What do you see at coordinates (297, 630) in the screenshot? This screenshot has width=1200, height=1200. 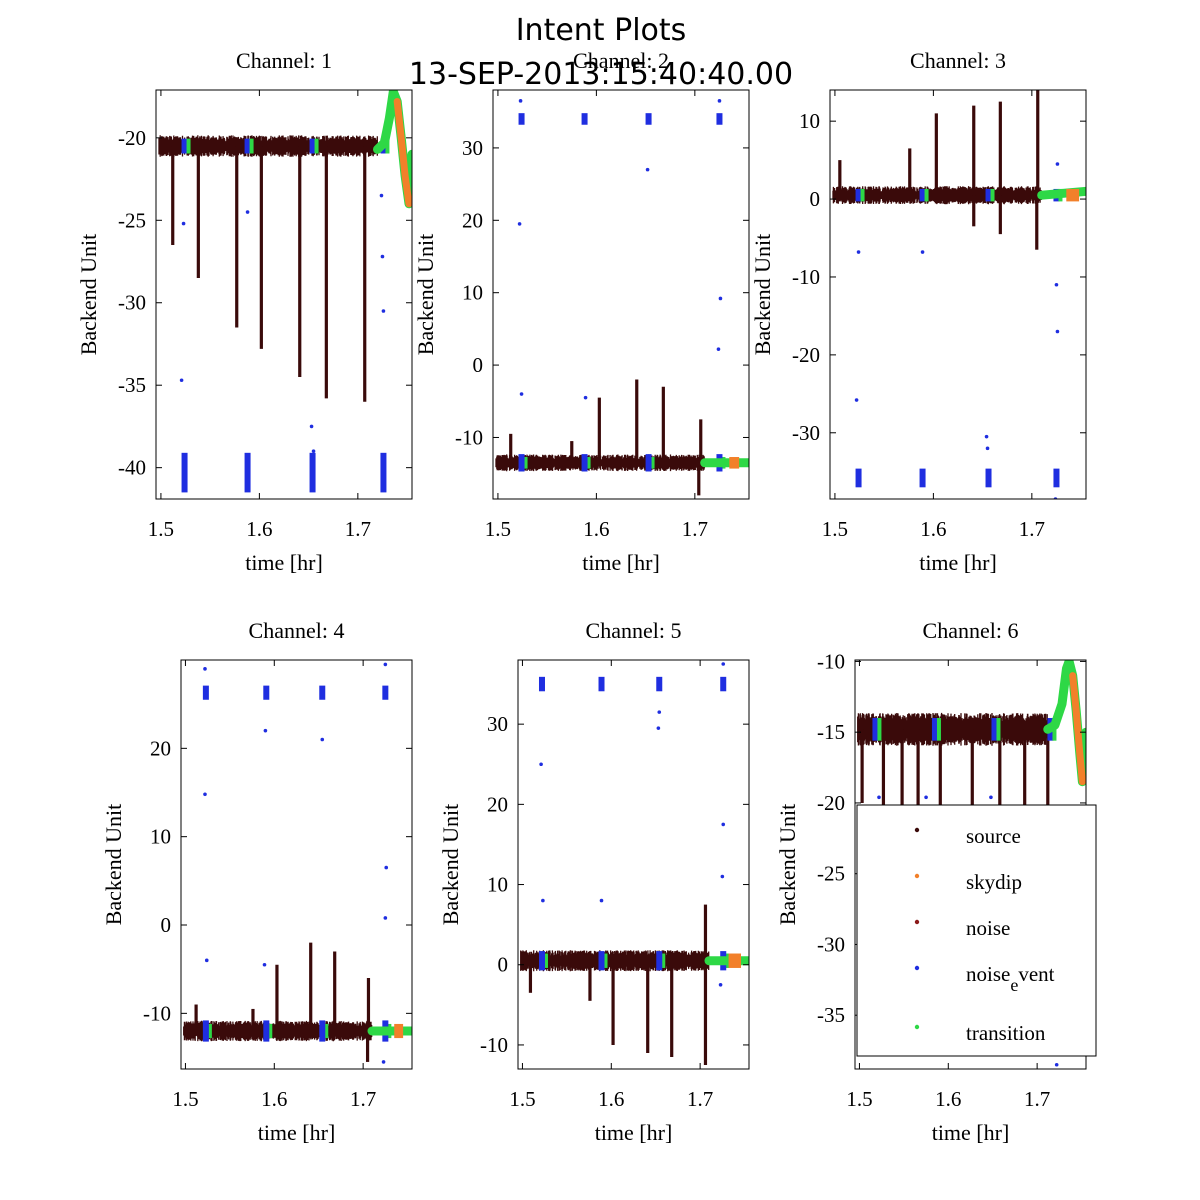 I see `panel-title: Channel: 4` at bounding box center [297, 630].